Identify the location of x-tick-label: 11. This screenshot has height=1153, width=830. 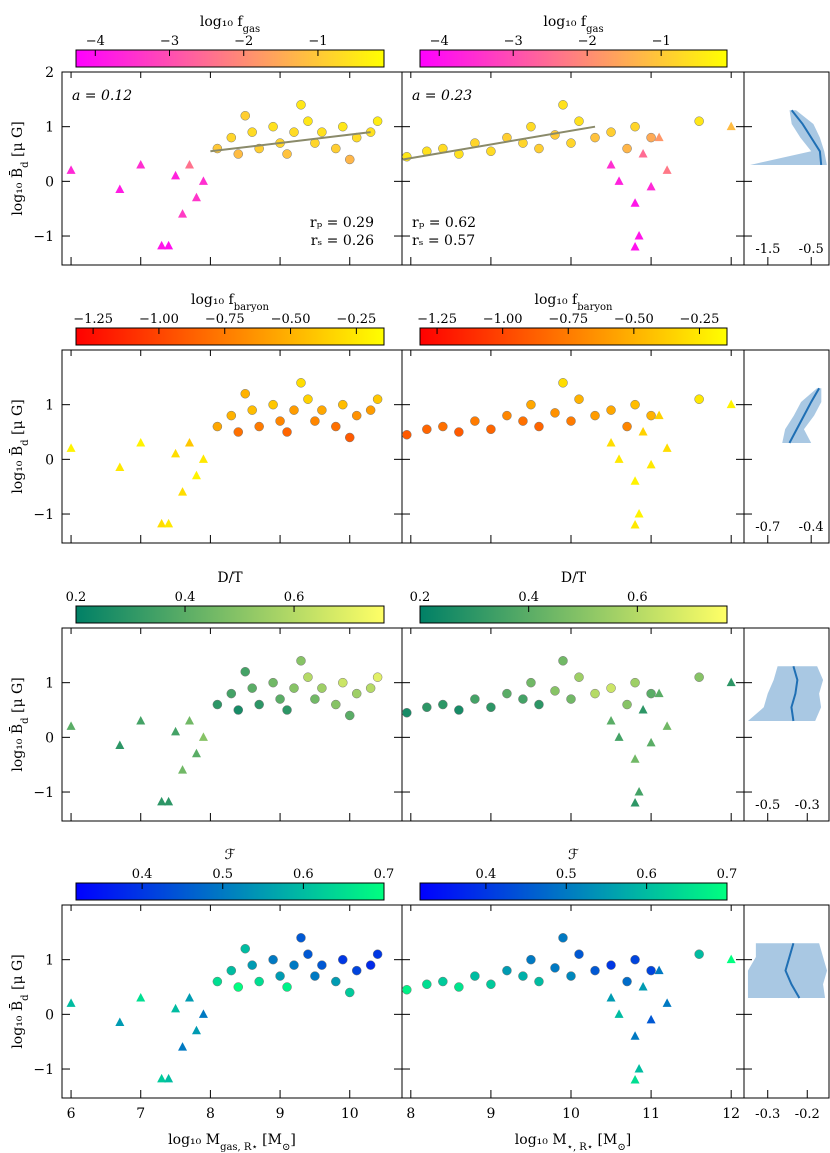
(651, 1114).